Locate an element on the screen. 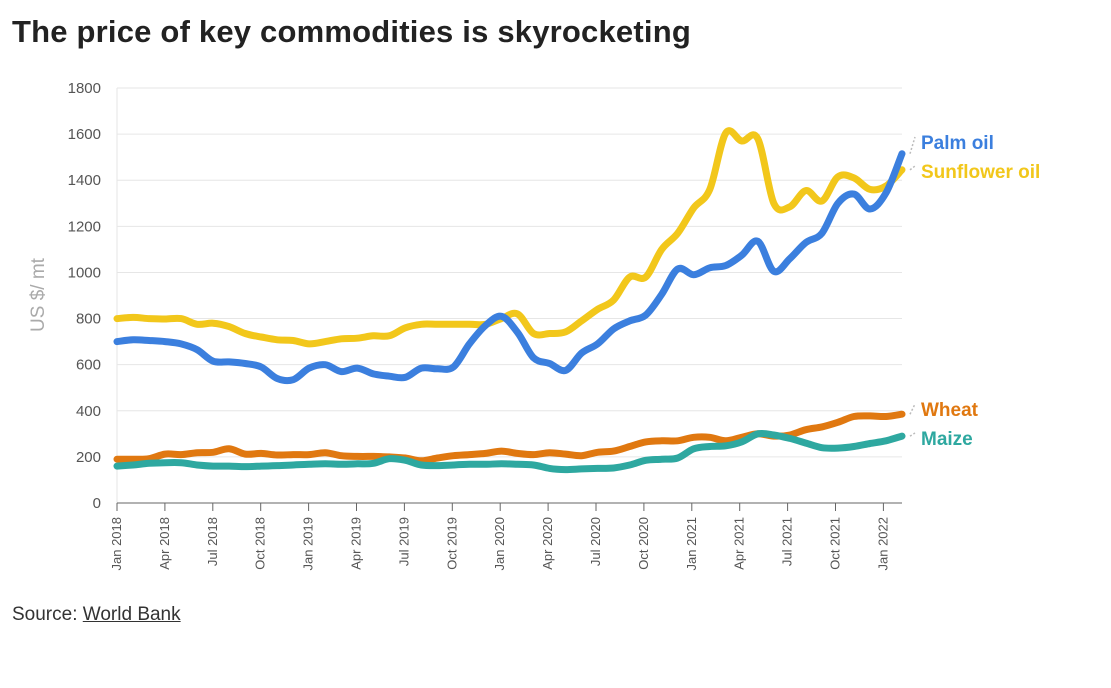 Image resolution: width=1111 pixels, height=688 pixels. source-line: Source: World Bank is located at coordinates (96, 615).